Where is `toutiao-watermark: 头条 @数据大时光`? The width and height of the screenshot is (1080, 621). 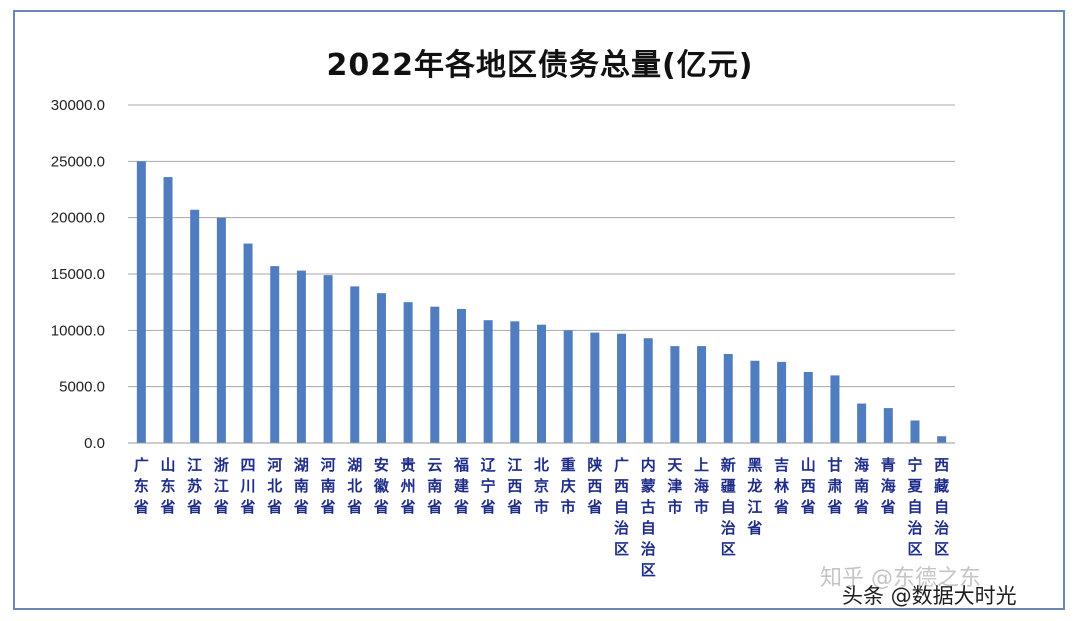
toutiao-watermark: 头条 @数据大时光 is located at coordinates (929, 596).